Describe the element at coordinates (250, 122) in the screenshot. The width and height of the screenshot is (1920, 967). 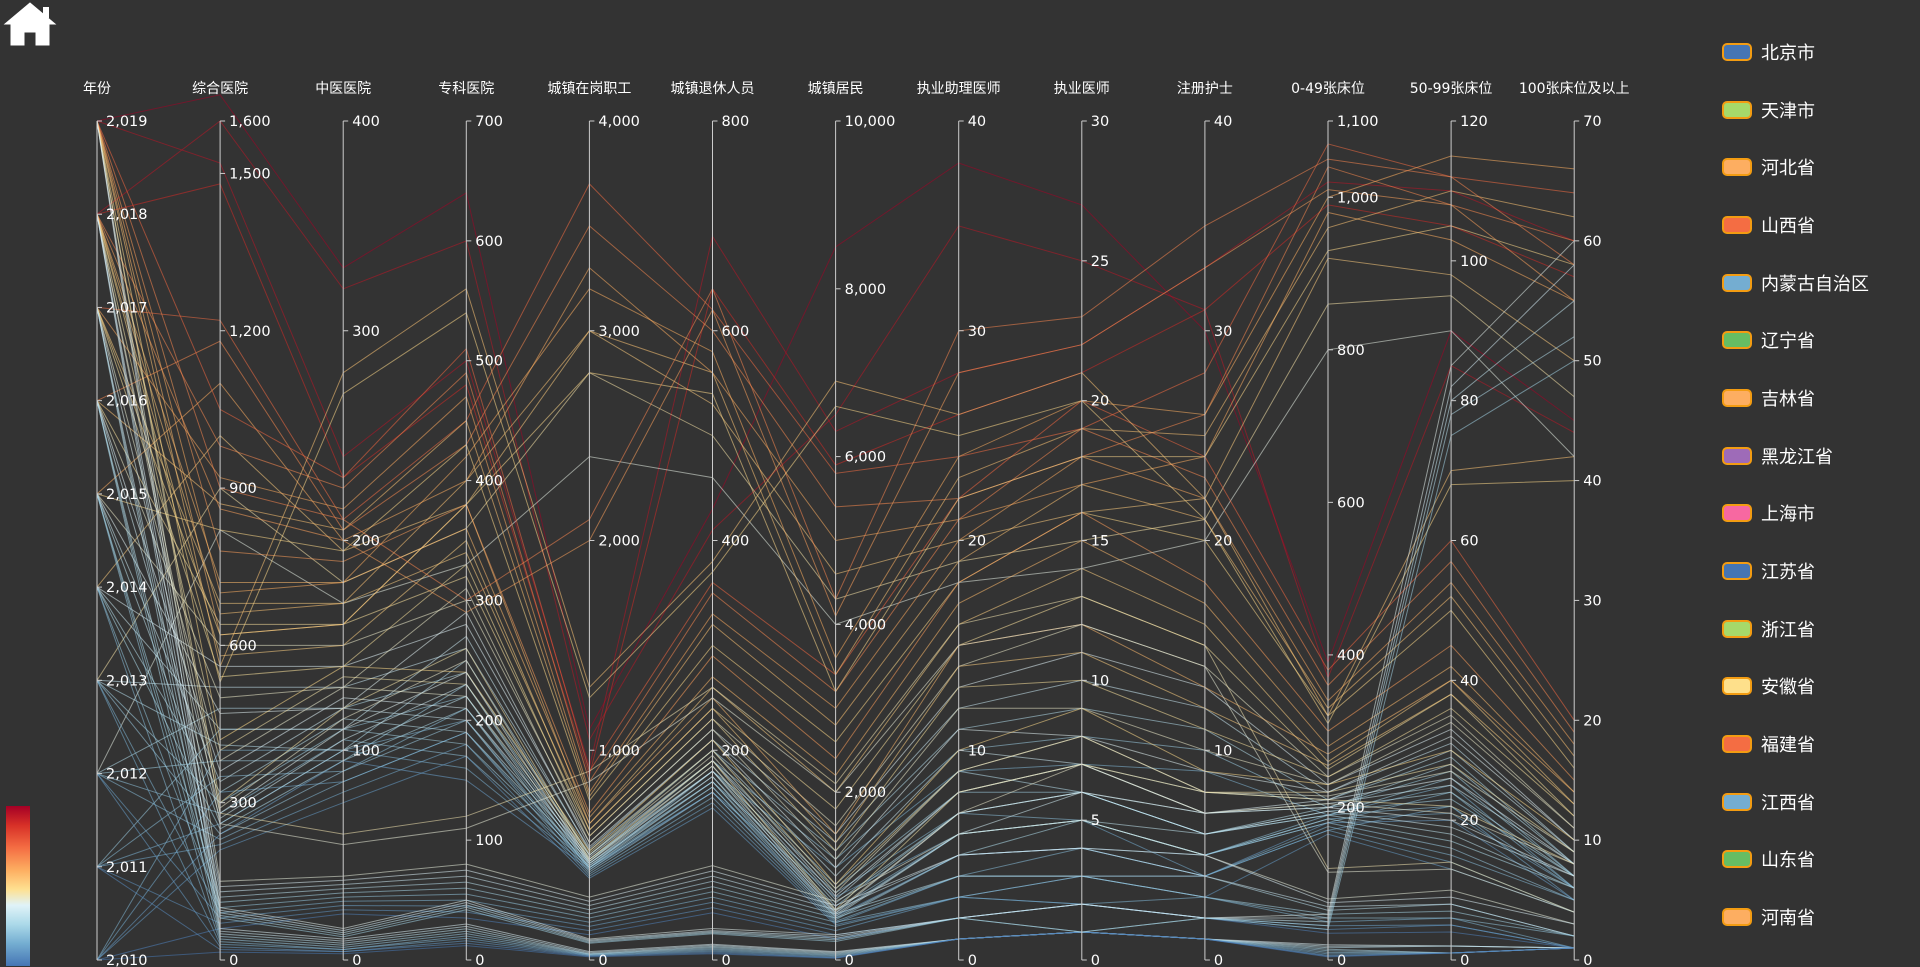
I see `tick-label: 1,600` at that location.